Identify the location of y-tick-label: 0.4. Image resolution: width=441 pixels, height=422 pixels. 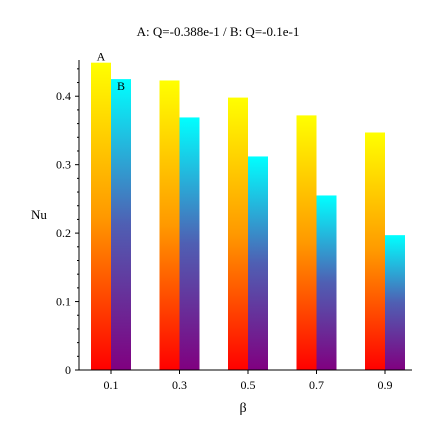
(63, 96).